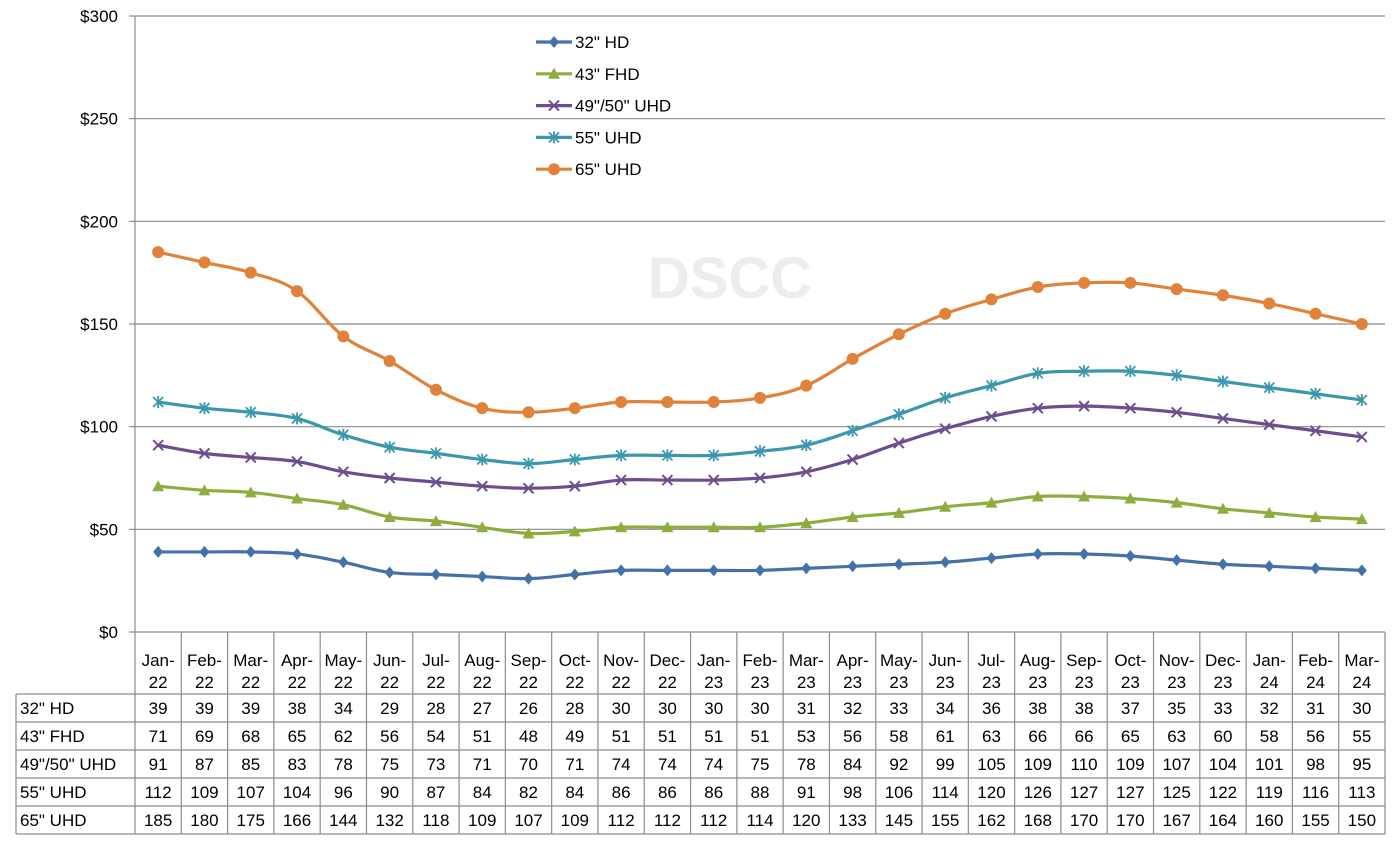 This screenshot has width=1397, height=843. I want to click on table-cell: 26, so click(528, 708).